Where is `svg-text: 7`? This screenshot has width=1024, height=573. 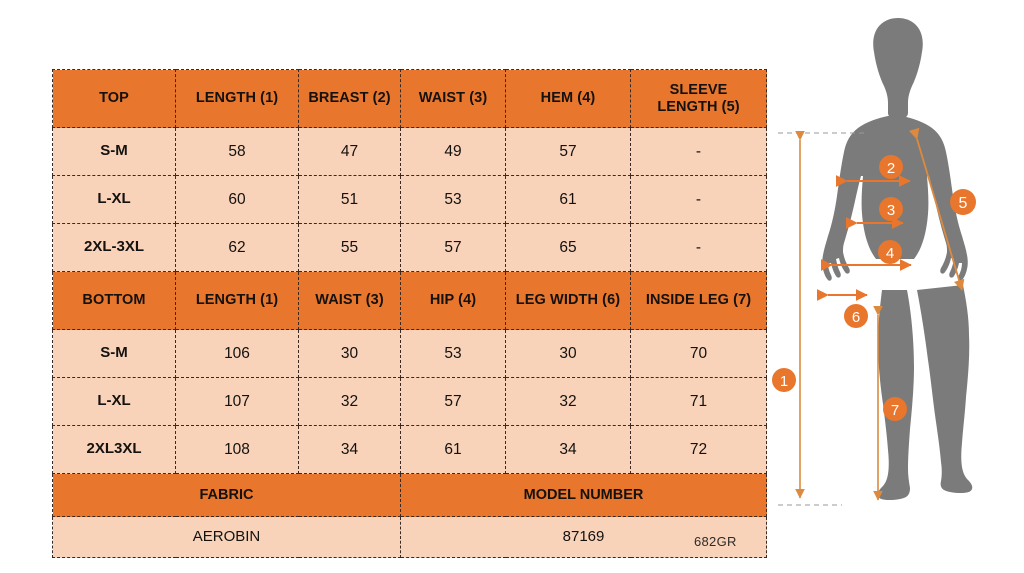 svg-text: 7 is located at coordinates (895, 410).